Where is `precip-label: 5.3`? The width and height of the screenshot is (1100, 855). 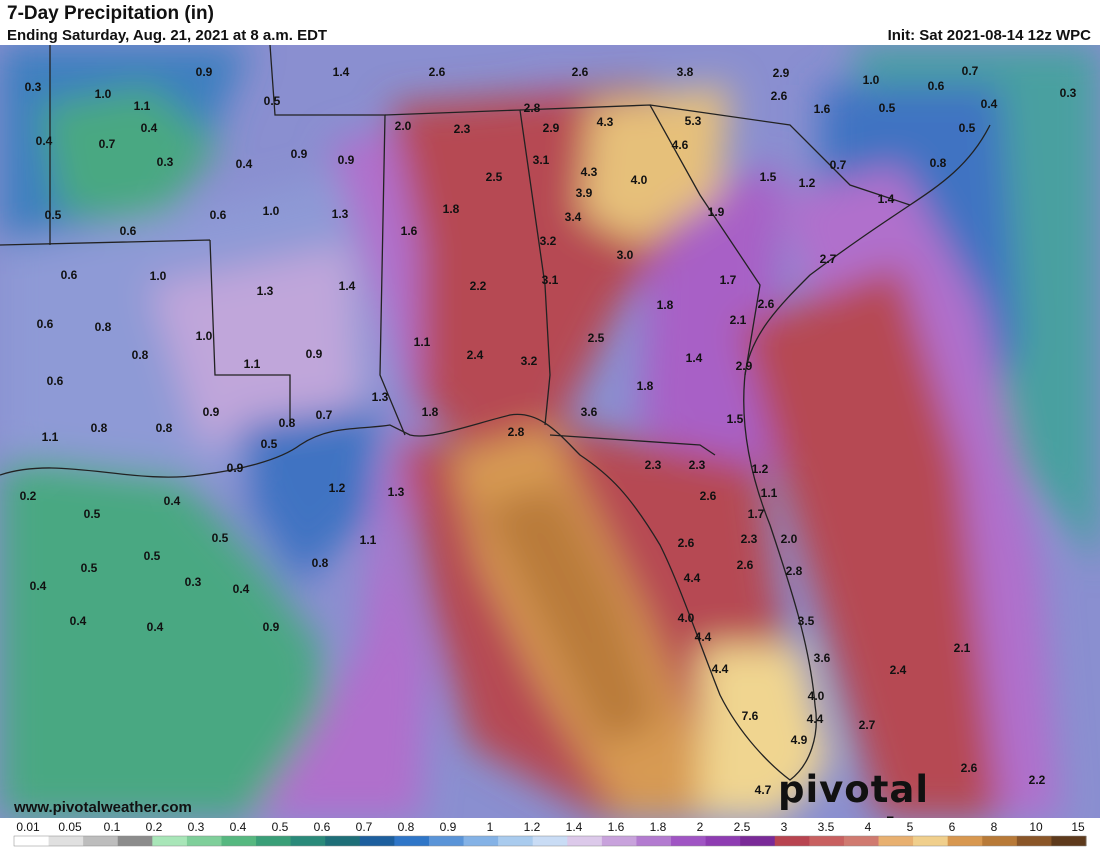
precip-label: 5.3 is located at coordinates (693, 121).